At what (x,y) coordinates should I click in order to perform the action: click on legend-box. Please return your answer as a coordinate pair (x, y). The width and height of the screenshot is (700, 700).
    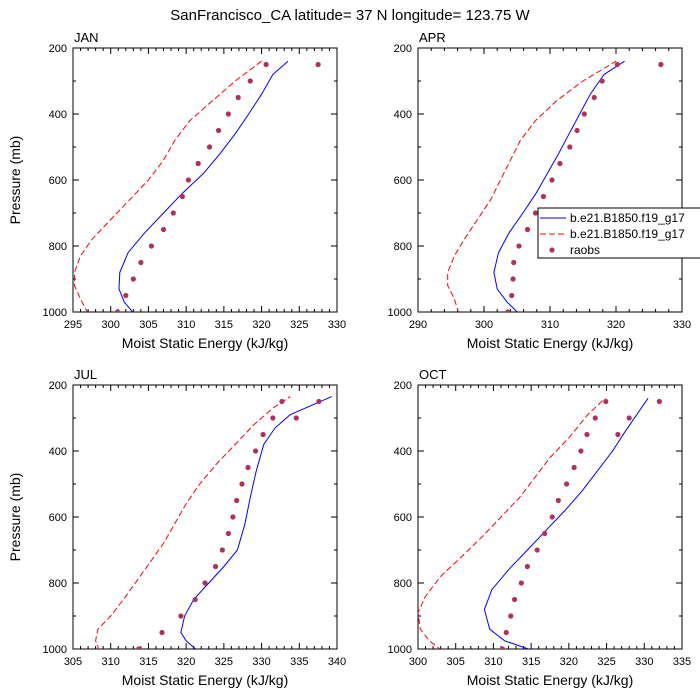
    Looking at the image, I should click on (618, 233).